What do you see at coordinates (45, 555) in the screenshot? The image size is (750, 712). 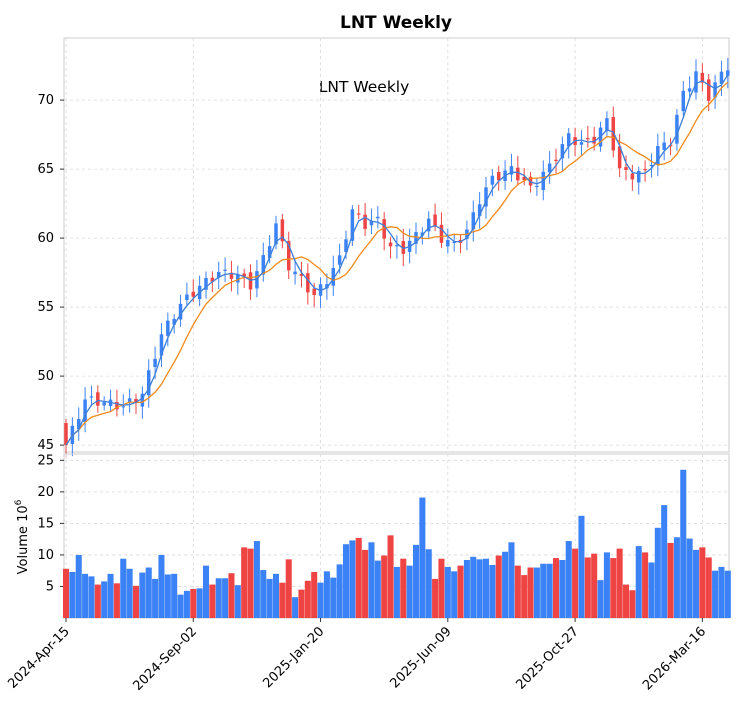 I see `volume-tick-label: 10` at bounding box center [45, 555].